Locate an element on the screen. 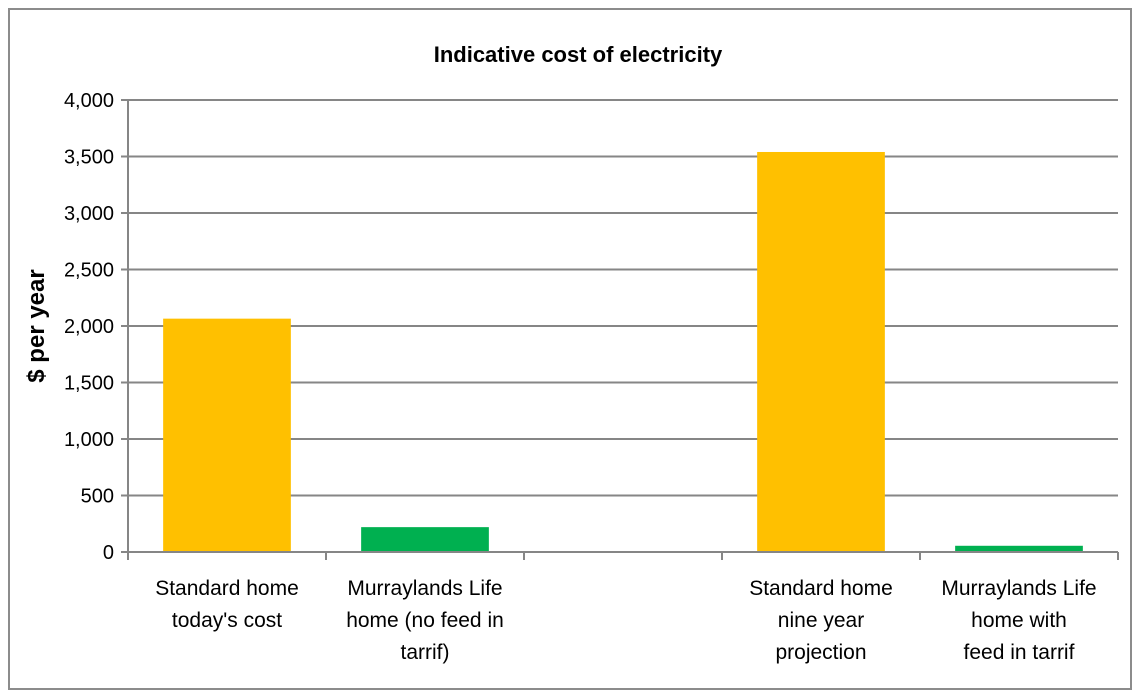  x-category-label: Standard home today's cost is located at coordinates (227, 604).